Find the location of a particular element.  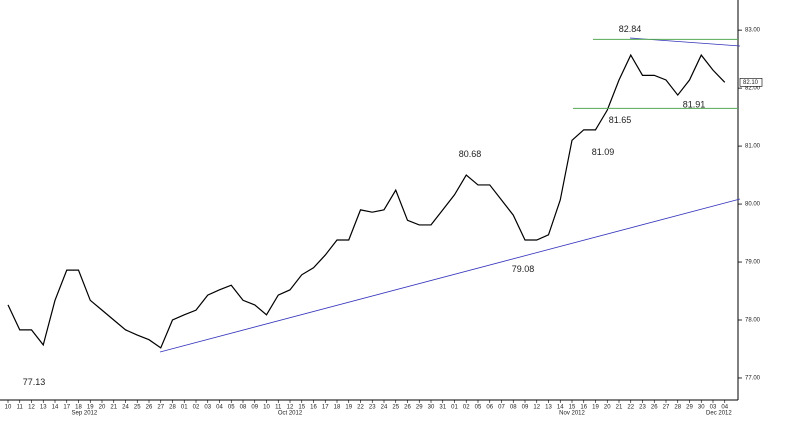

month-label: Nov 2012 is located at coordinates (572, 414).